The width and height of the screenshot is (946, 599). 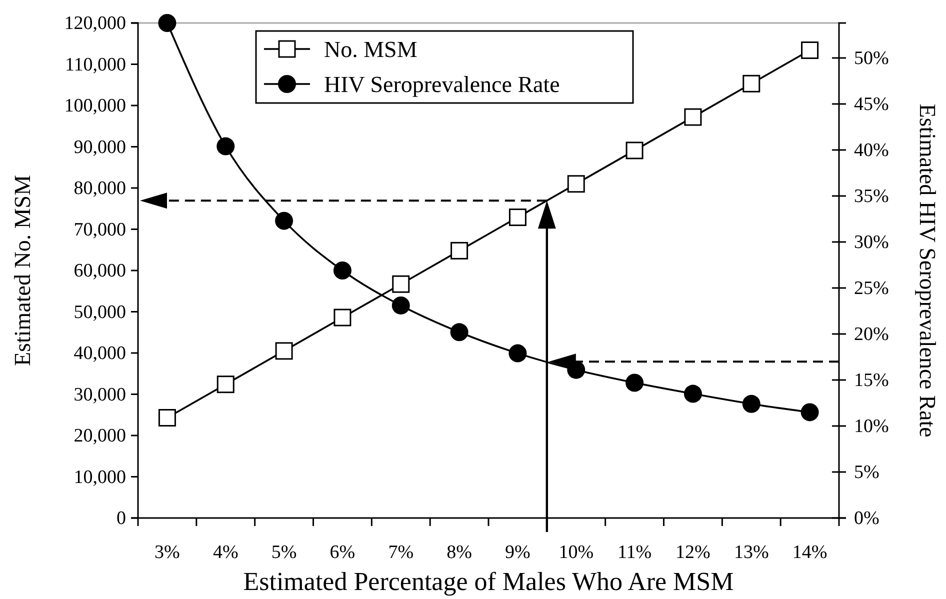 What do you see at coordinates (121, 519) in the screenshot?
I see `y-tick-label: 0` at bounding box center [121, 519].